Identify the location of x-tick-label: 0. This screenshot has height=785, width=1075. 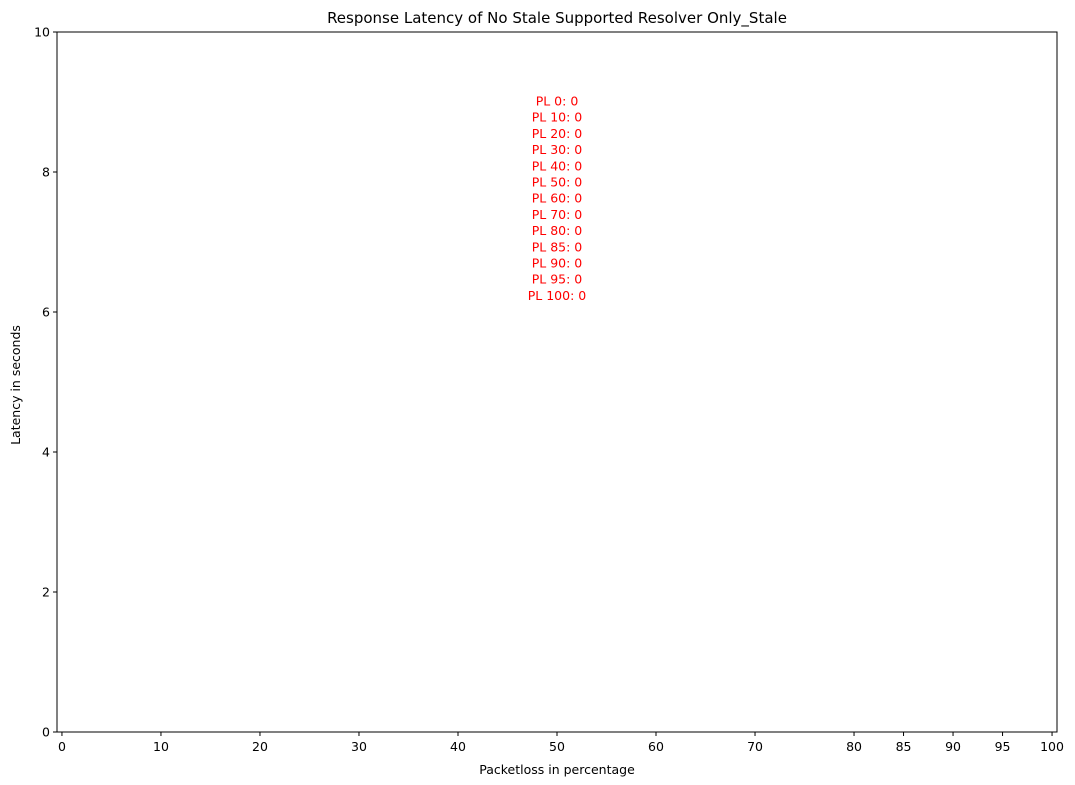
(62, 746).